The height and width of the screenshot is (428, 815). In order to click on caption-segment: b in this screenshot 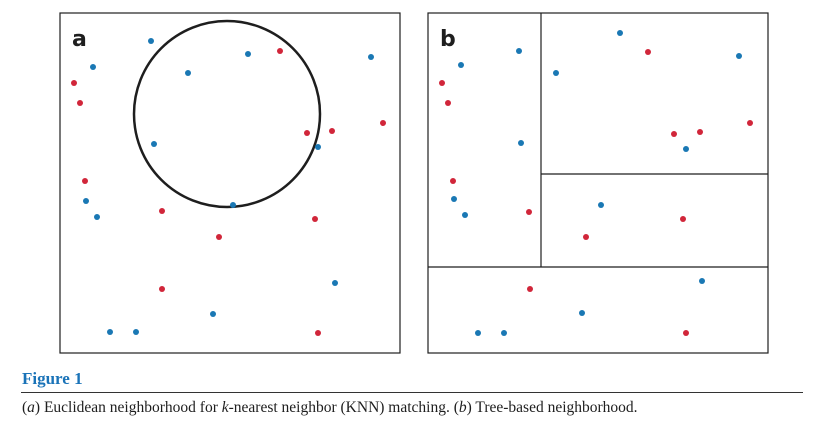, I will do `click(462, 407)`.